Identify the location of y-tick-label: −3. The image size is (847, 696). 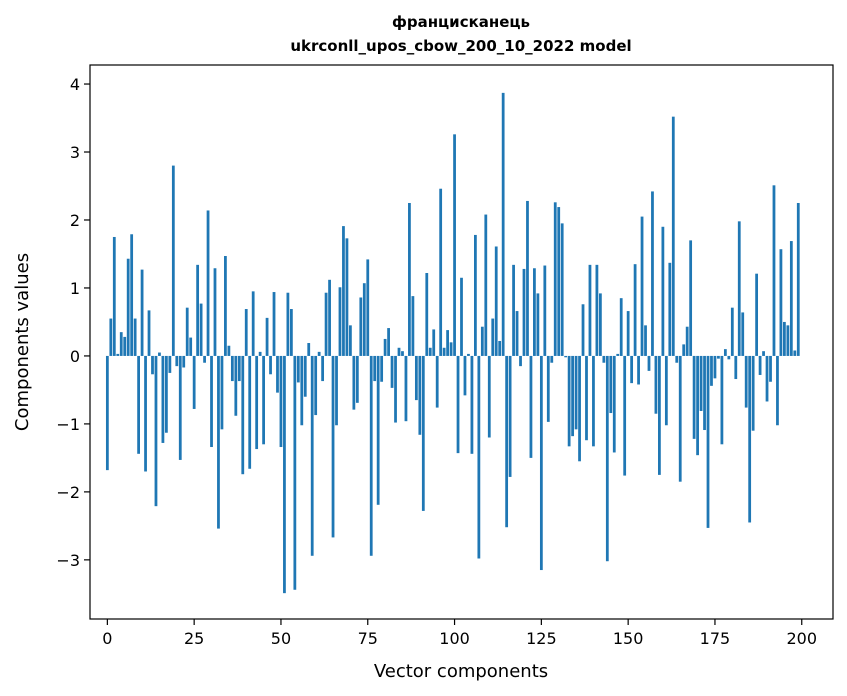
(68, 560).